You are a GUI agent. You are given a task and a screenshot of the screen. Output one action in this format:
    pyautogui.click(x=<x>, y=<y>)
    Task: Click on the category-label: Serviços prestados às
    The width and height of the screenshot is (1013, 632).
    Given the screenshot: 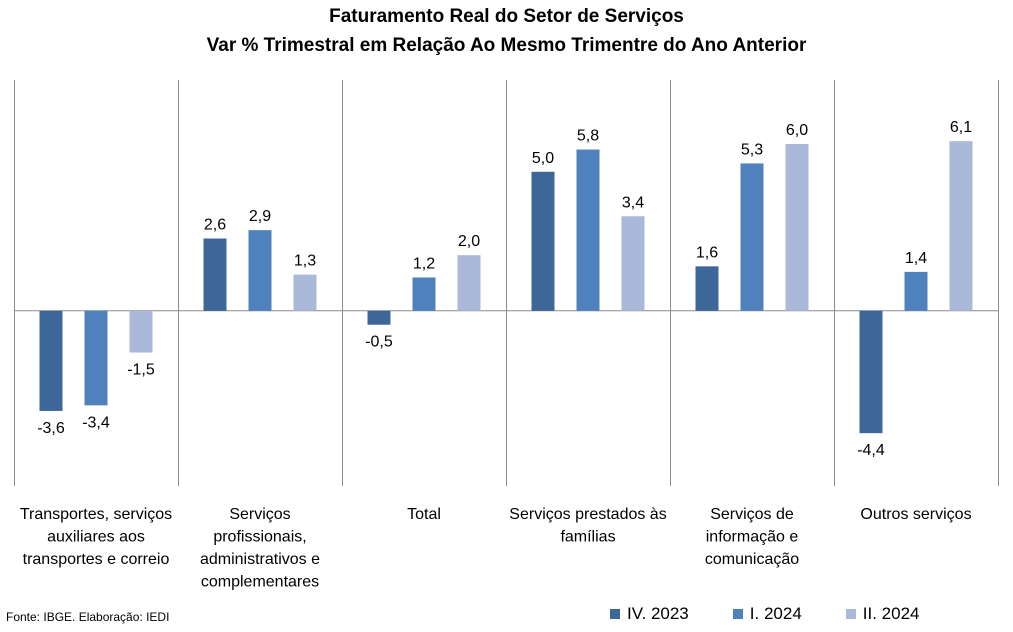 What is the action you would take?
    pyautogui.click(x=587, y=514)
    